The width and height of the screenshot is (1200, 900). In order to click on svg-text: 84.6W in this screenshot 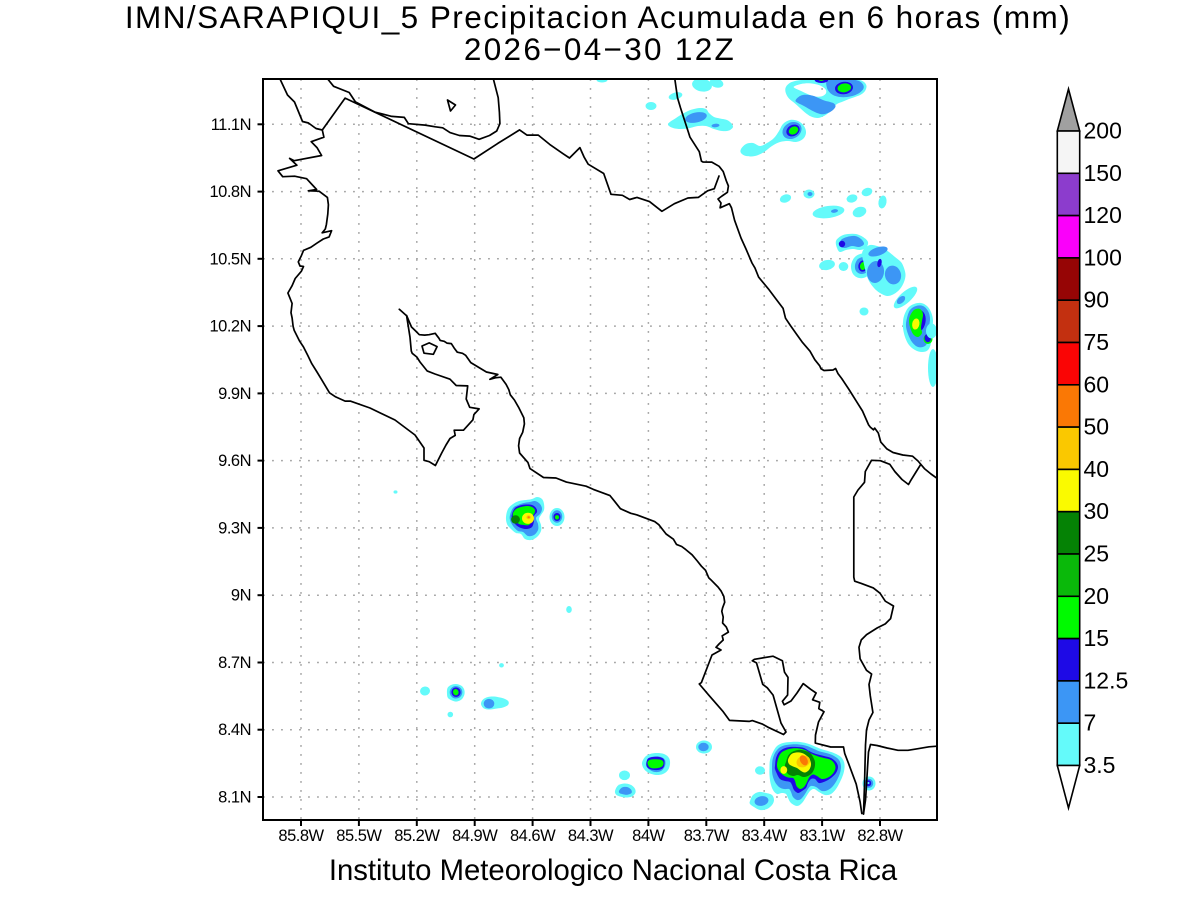, I will do `click(533, 836)`.